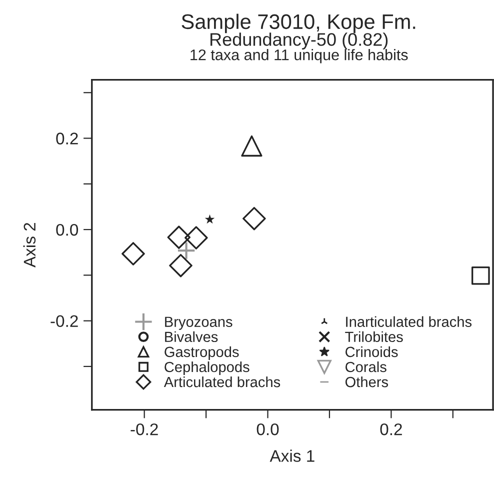 Image resolution: width=494 pixels, height=481 pixels. Describe the element at coordinates (29, 245) in the screenshot. I see `y-axis-title: Axis 2` at that location.